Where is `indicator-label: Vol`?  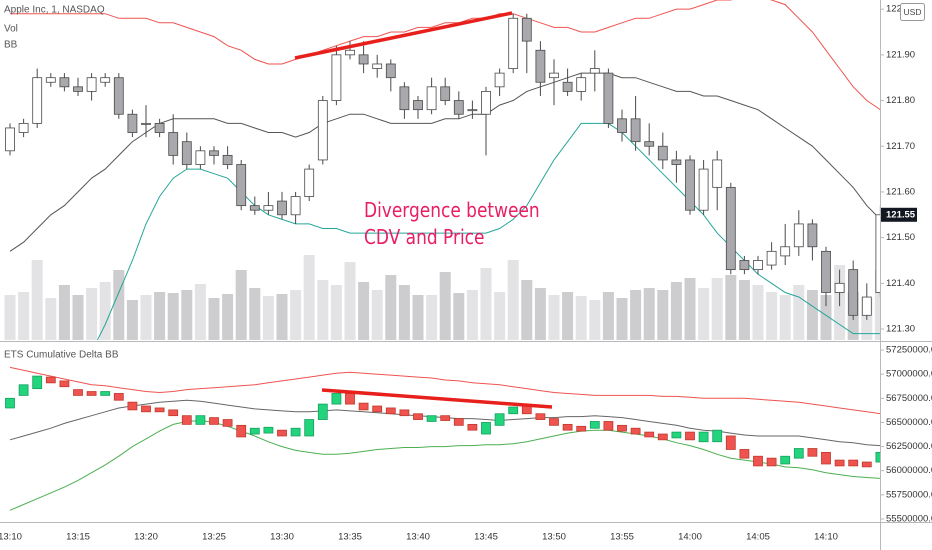
indicator-label: Vol is located at coordinates (11, 29).